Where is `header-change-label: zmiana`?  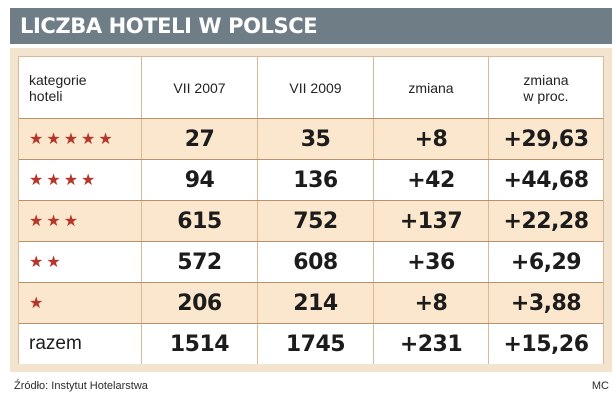
header-change-label: zmiana is located at coordinates (431, 87).